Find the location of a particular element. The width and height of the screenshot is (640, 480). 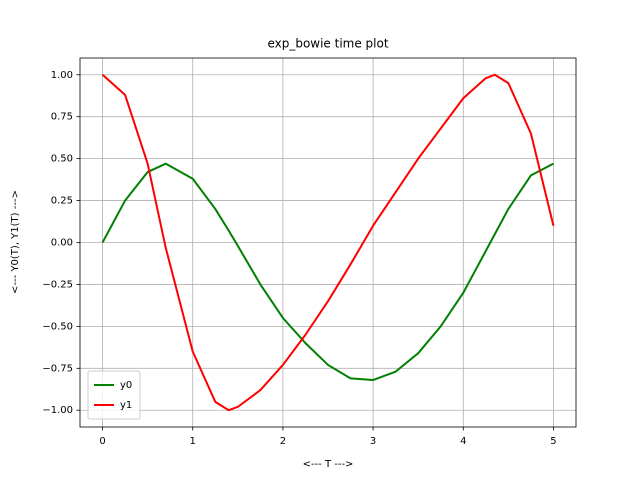

x-tick-label: 2 is located at coordinates (283, 441).